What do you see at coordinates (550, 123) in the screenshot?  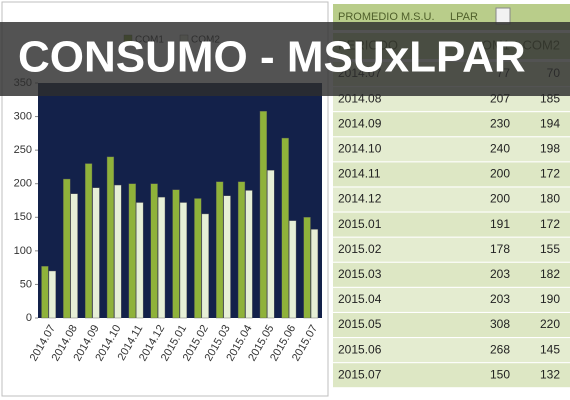 I see `table-cell: 194` at bounding box center [550, 123].